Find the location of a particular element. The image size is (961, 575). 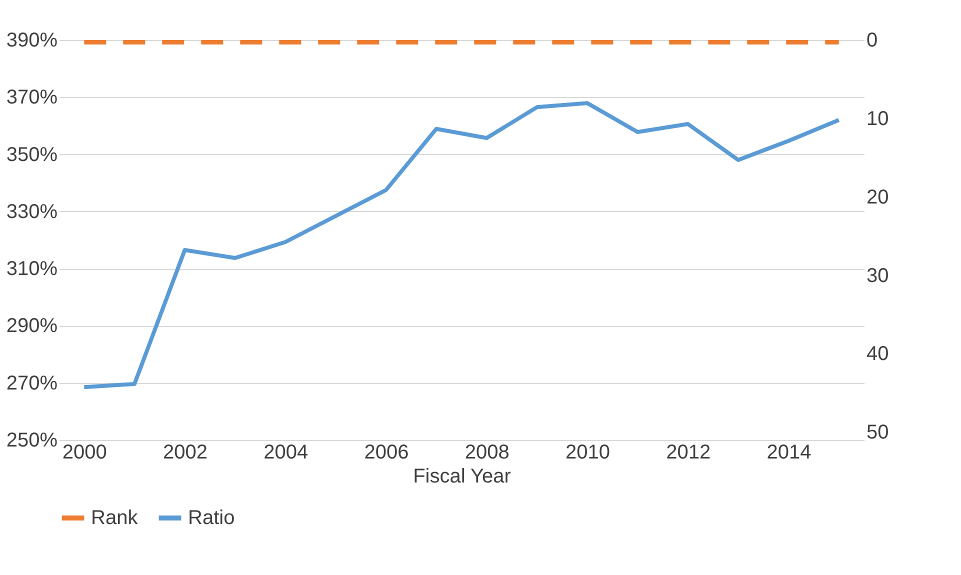

x-tick-label: 2002 is located at coordinates (185, 453).